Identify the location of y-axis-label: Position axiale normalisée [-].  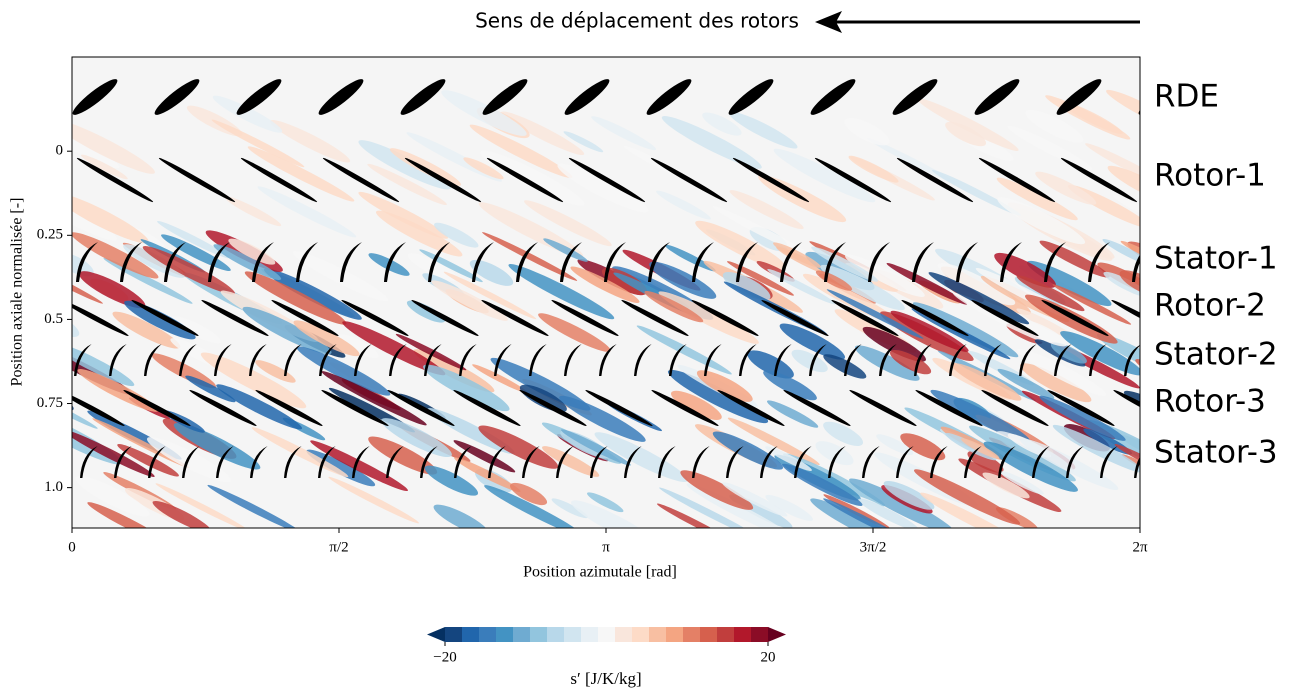
(17, 292).